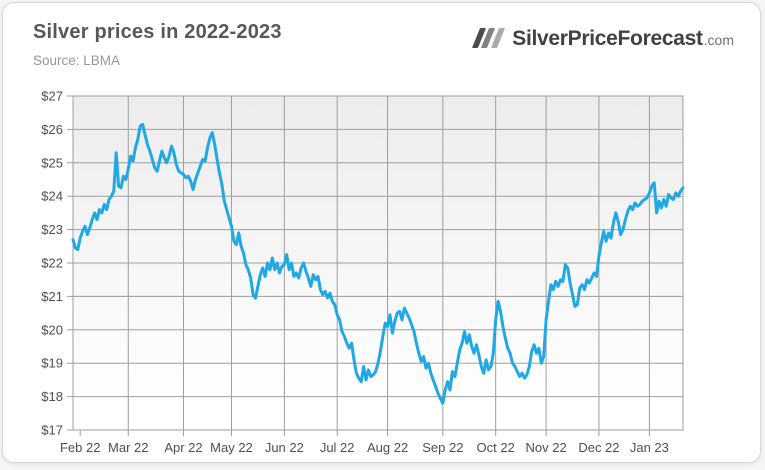  Describe the element at coordinates (52, 396) in the screenshot. I see `y-tick-label: $18` at that location.